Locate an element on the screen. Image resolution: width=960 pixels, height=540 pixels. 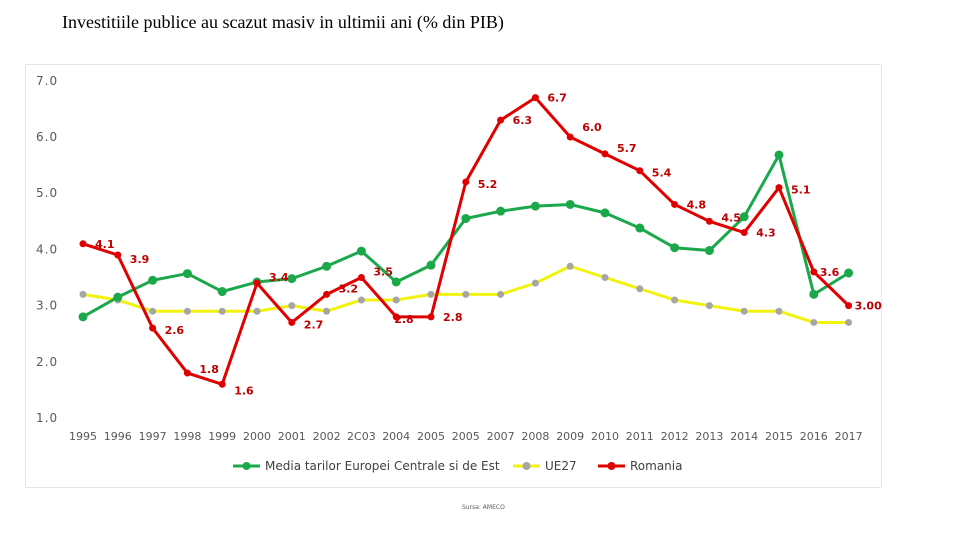
x-tick-label: 2004 is located at coordinates (396, 436).